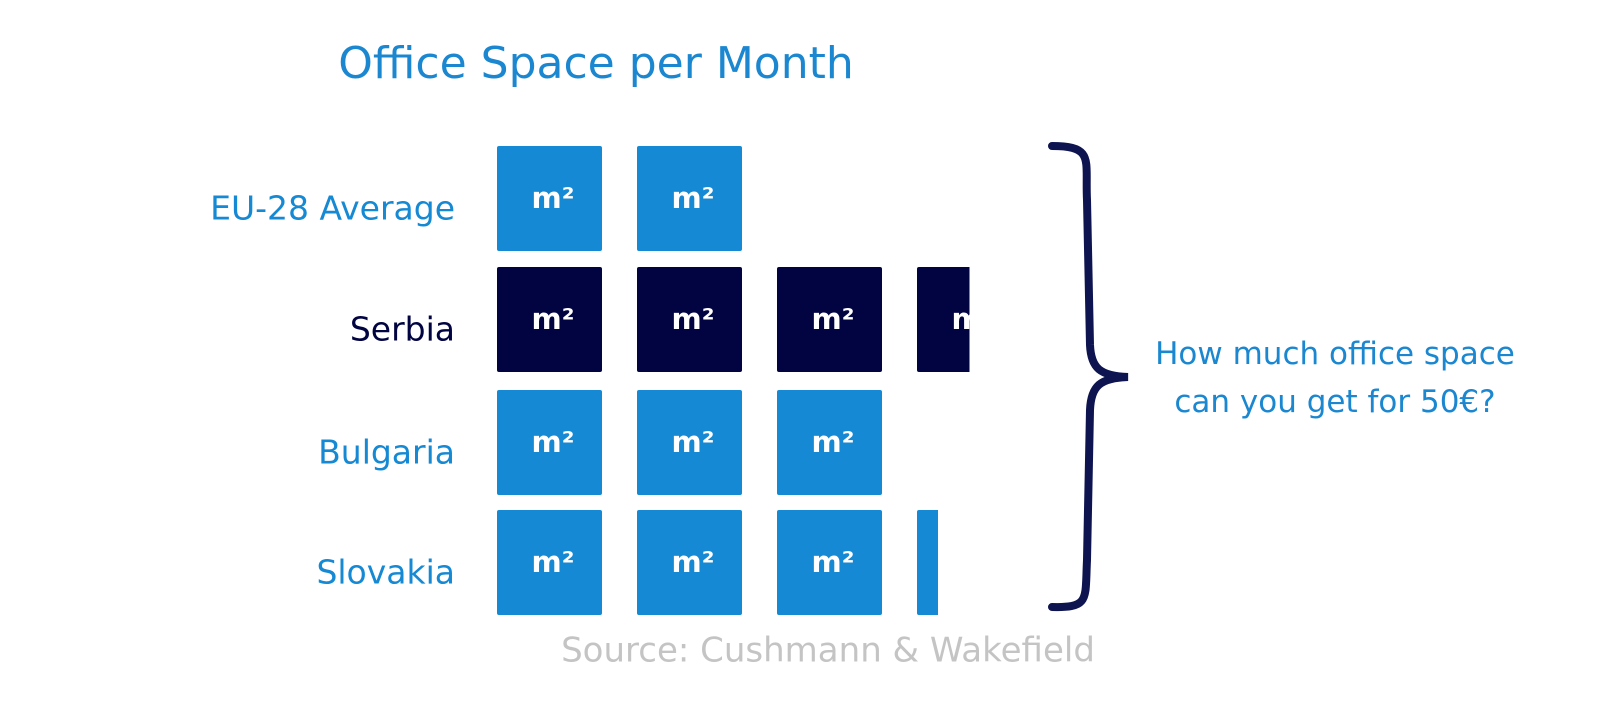 The width and height of the screenshot is (1600, 702). Describe the element at coordinates (332, 208) in the screenshot. I see `row-label: EU-28 Average` at that location.